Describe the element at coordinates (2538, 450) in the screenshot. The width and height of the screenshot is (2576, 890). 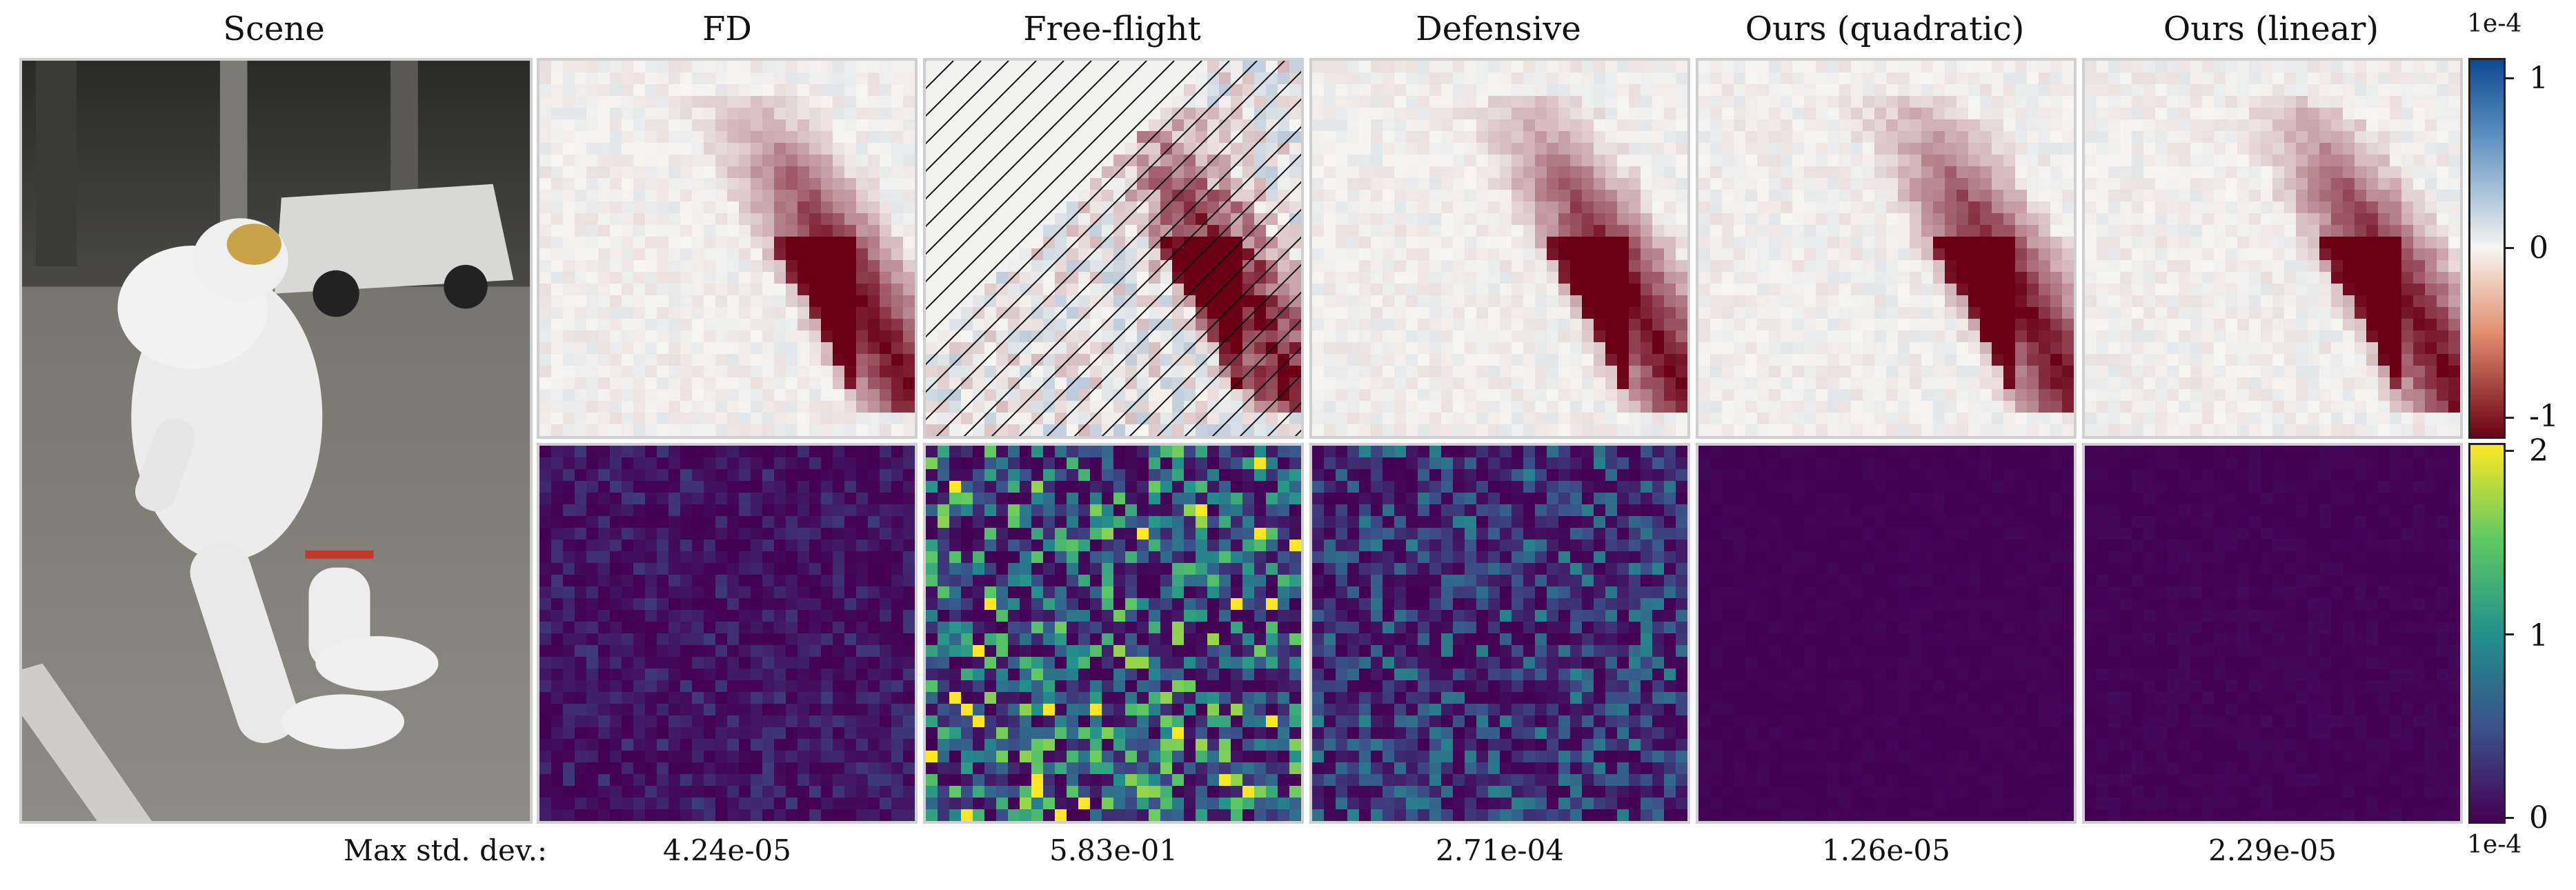
I see `stddev-colorbar-tick-label: 2` at that location.